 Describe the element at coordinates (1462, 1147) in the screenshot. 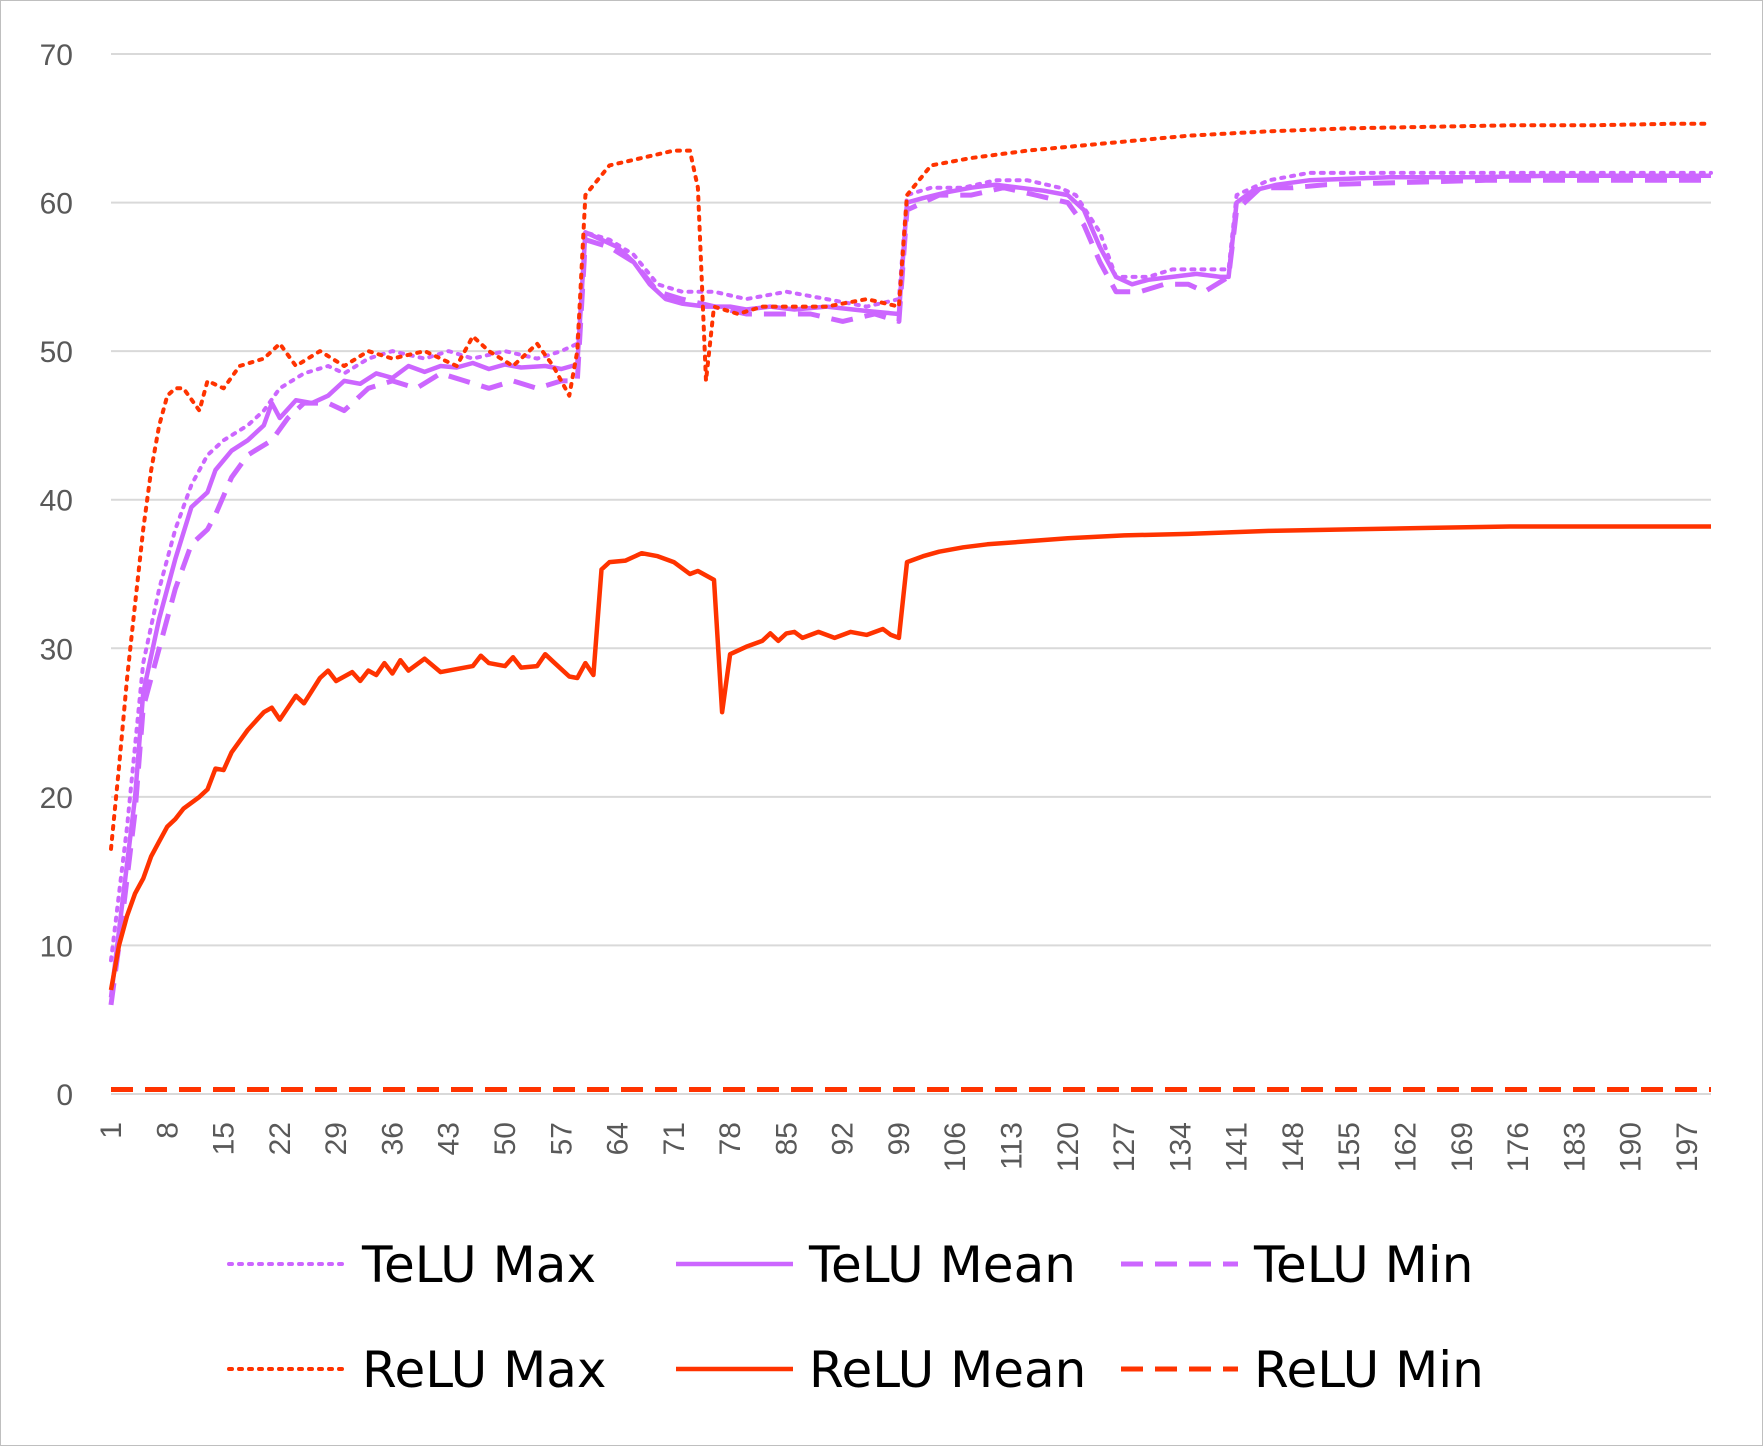

I see `x-tick-label: 169` at that location.